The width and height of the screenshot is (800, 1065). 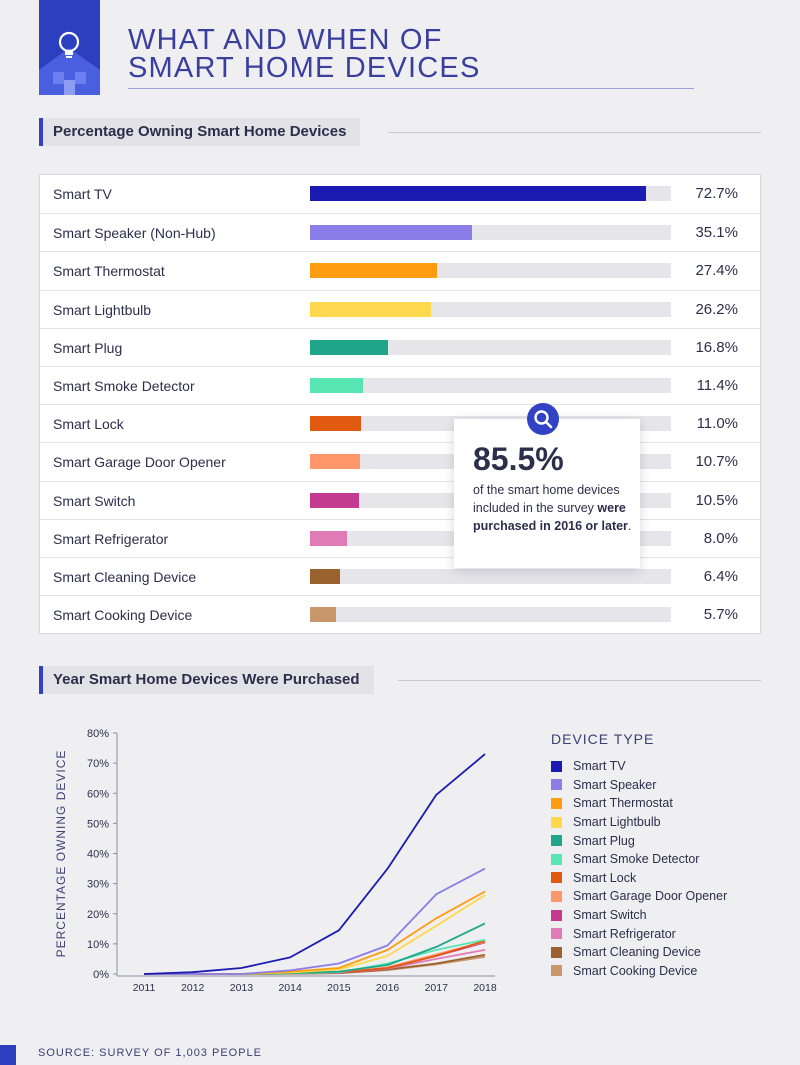 I want to click on bar-row: Smart Lightbulb 26.2%, so click(x=400, y=308).